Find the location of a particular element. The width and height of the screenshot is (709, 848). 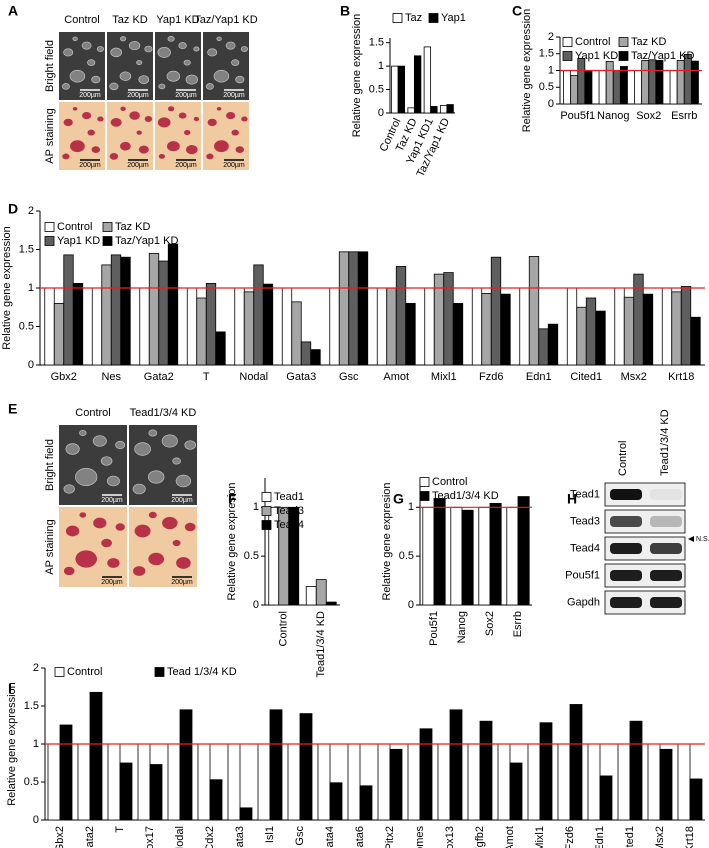

x-tick-label: Gsc is located at coordinates (349, 377).